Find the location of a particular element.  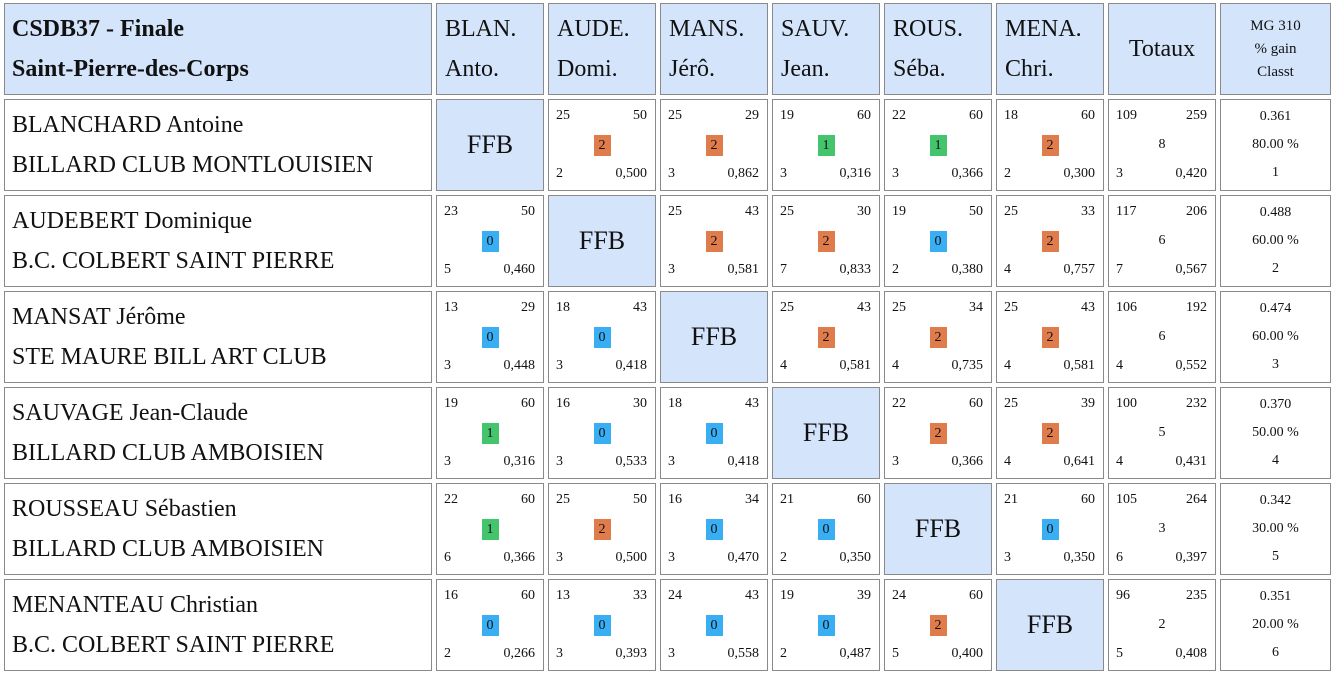

match-cell: 19 39 0 2 0,487 is located at coordinates (826, 625).